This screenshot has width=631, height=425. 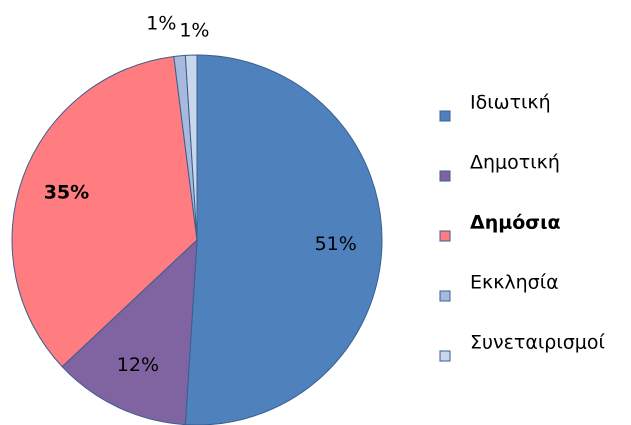 I want to click on data-label: 12%, so click(x=138, y=365).